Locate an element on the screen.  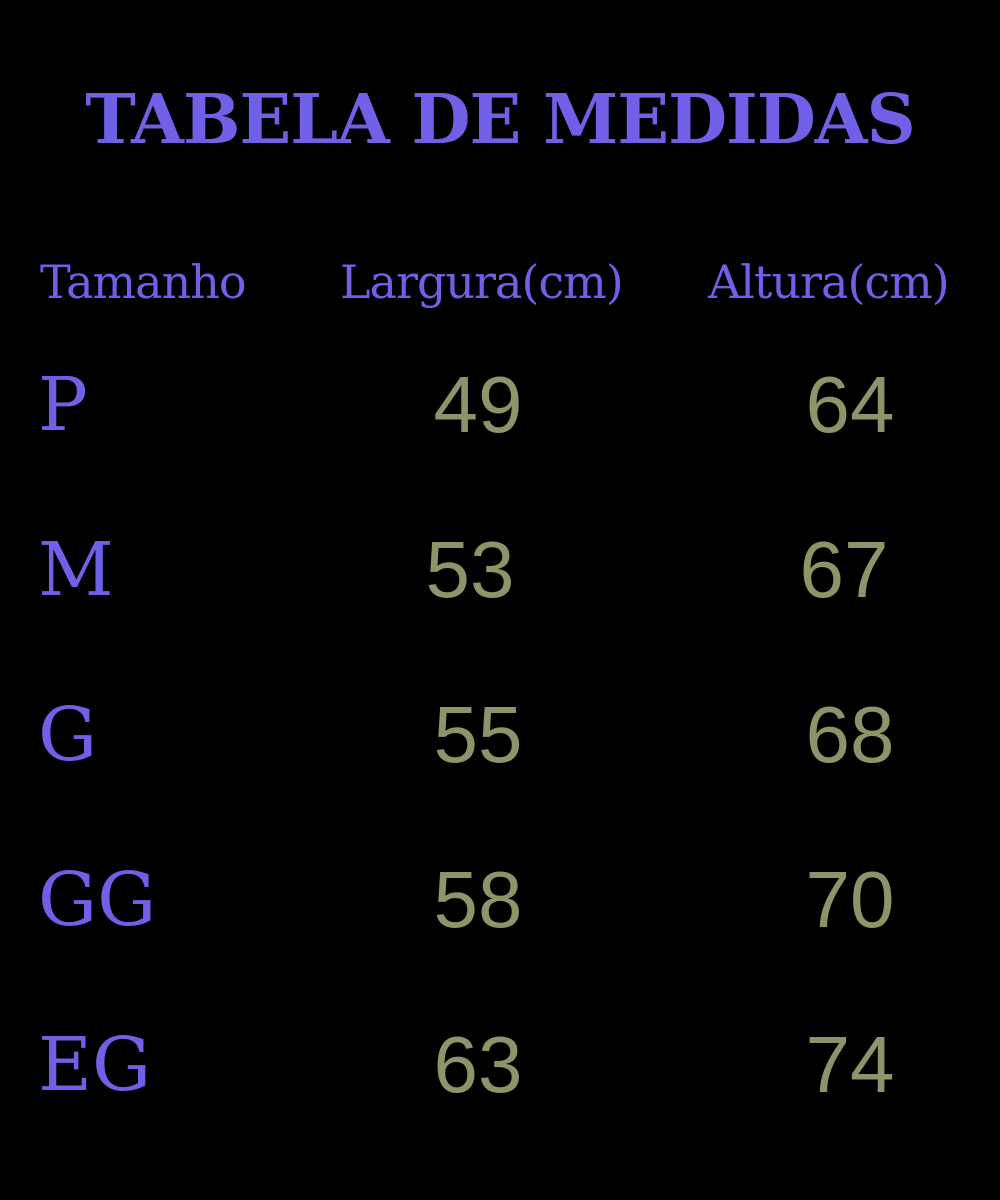
table-row: P 49 64 is located at coordinates (500, 405).